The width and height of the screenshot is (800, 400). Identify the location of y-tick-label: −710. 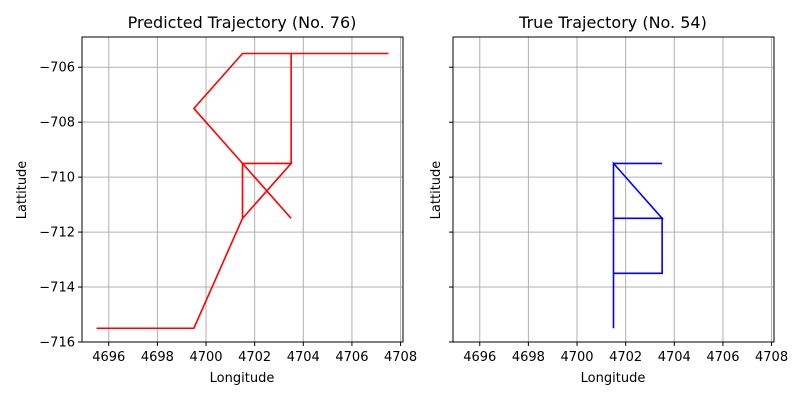
(57, 178).